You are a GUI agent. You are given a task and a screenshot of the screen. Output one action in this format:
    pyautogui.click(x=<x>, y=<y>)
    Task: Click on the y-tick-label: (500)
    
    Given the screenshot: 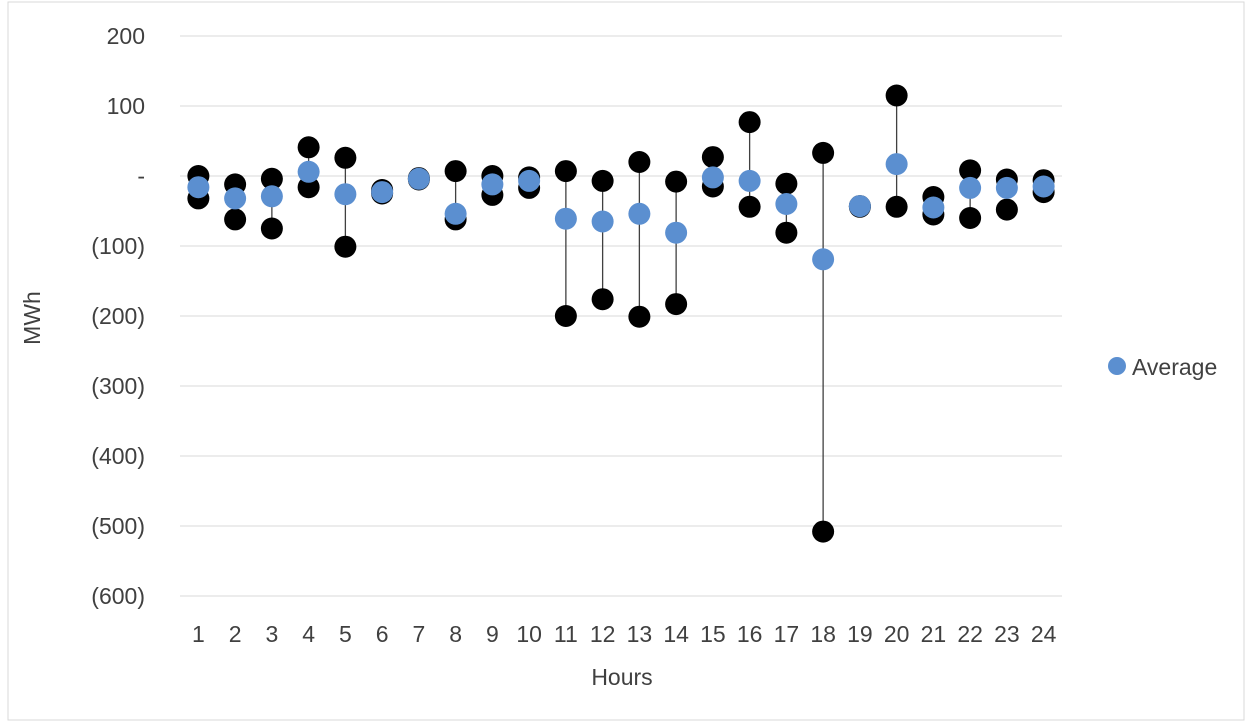 What is the action you would take?
    pyautogui.click(x=118, y=526)
    